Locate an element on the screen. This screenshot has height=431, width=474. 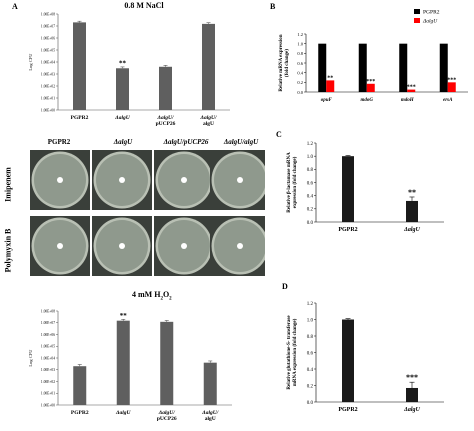
y-axis-label: mRNA expression (fold change) is located at coordinates (295, 352).